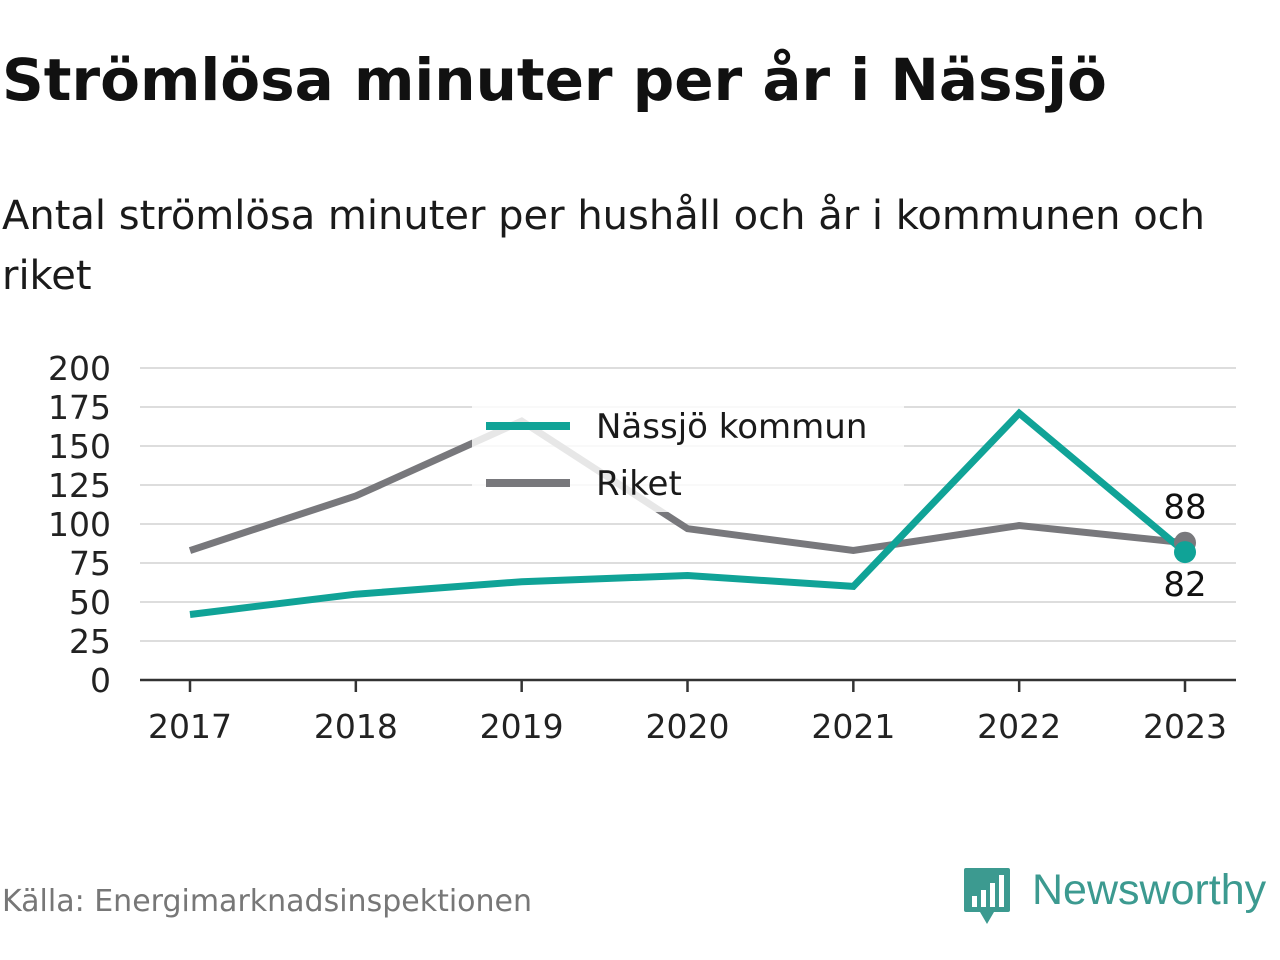 Image resolution: width=1280 pixels, height=960 pixels. I want to click on x-tick-2020: 2020, so click(688, 726).